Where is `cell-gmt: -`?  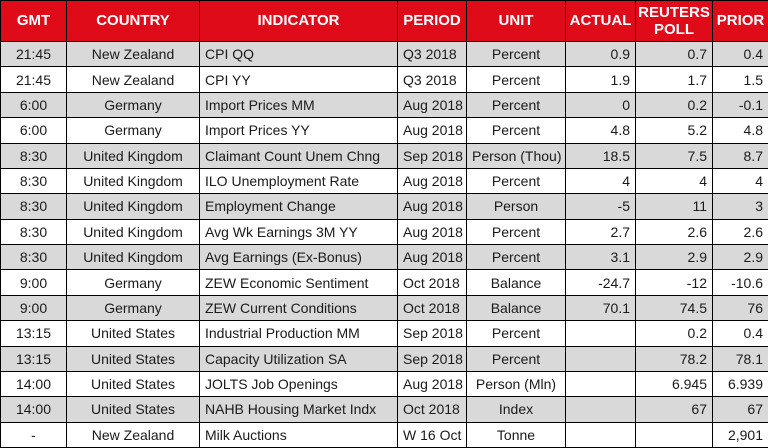
cell-gmt: - is located at coordinates (33, 434).